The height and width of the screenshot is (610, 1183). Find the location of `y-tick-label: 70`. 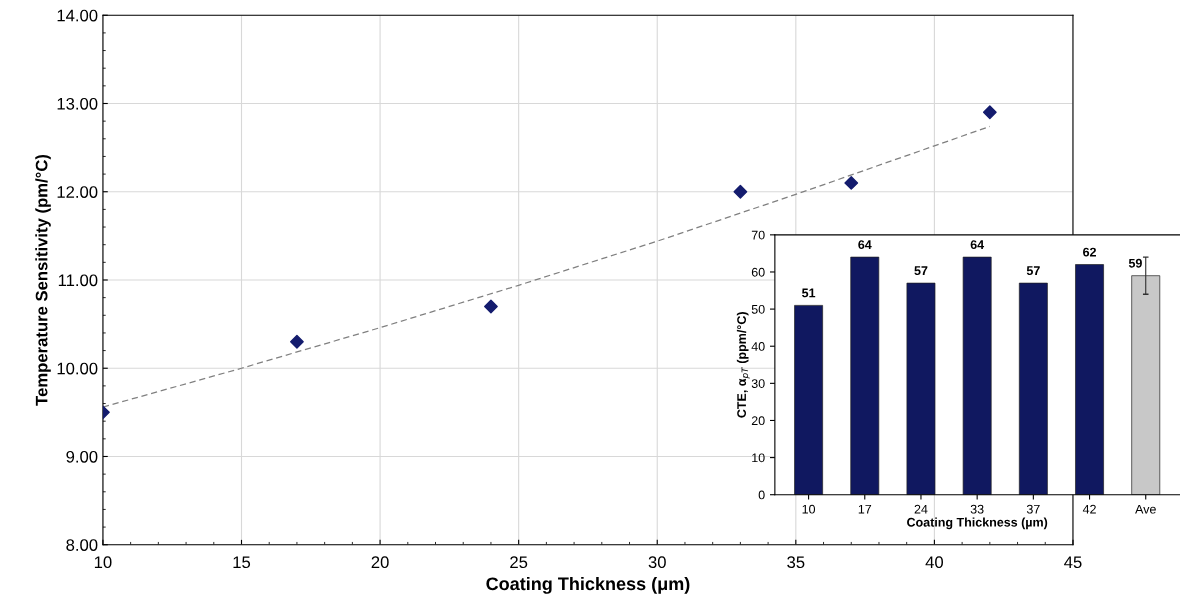

y-tick-label: 70 is located at coordinates (758, 235).